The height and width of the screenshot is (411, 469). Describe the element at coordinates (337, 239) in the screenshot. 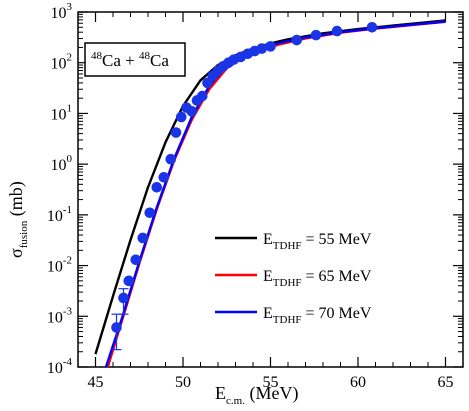

I see `legend-label-value: = 55 MeV` at that location.